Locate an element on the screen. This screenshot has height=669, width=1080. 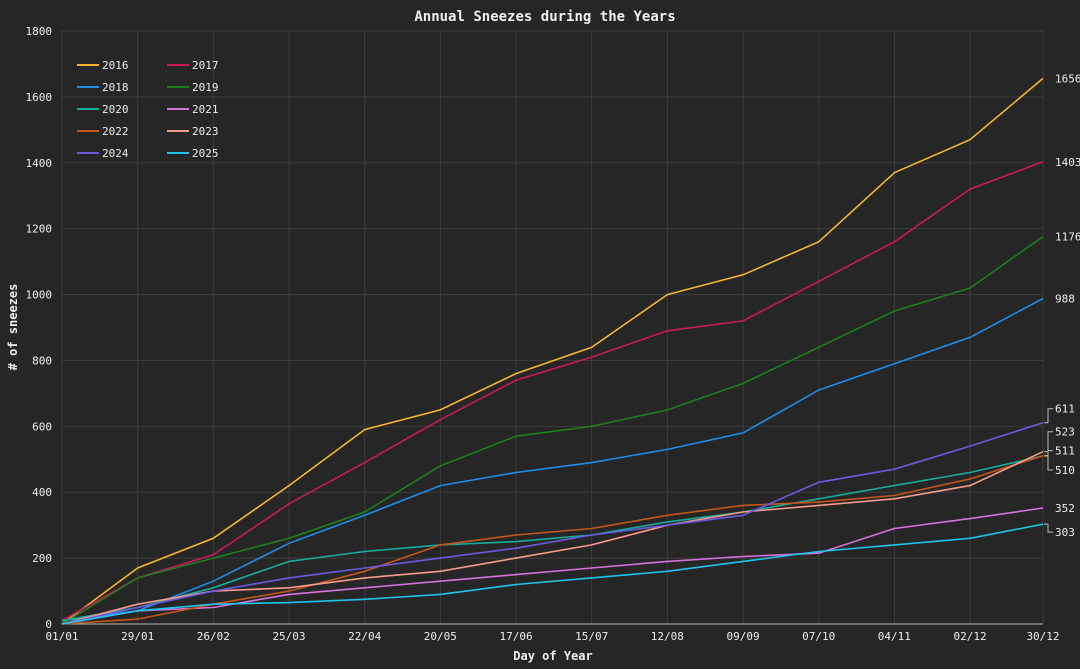
legend-label-2019: 2019 is located at coordinates (205, 87).